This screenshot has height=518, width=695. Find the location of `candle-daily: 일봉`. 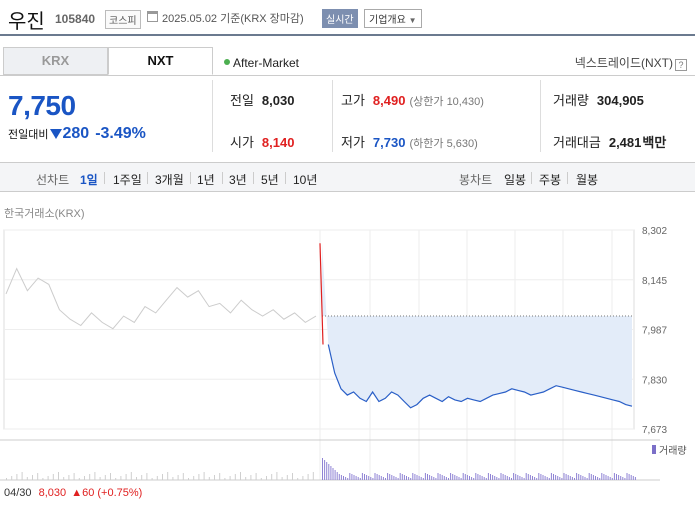

candle-daily: 일봉 is located at coordinates (515, 180).